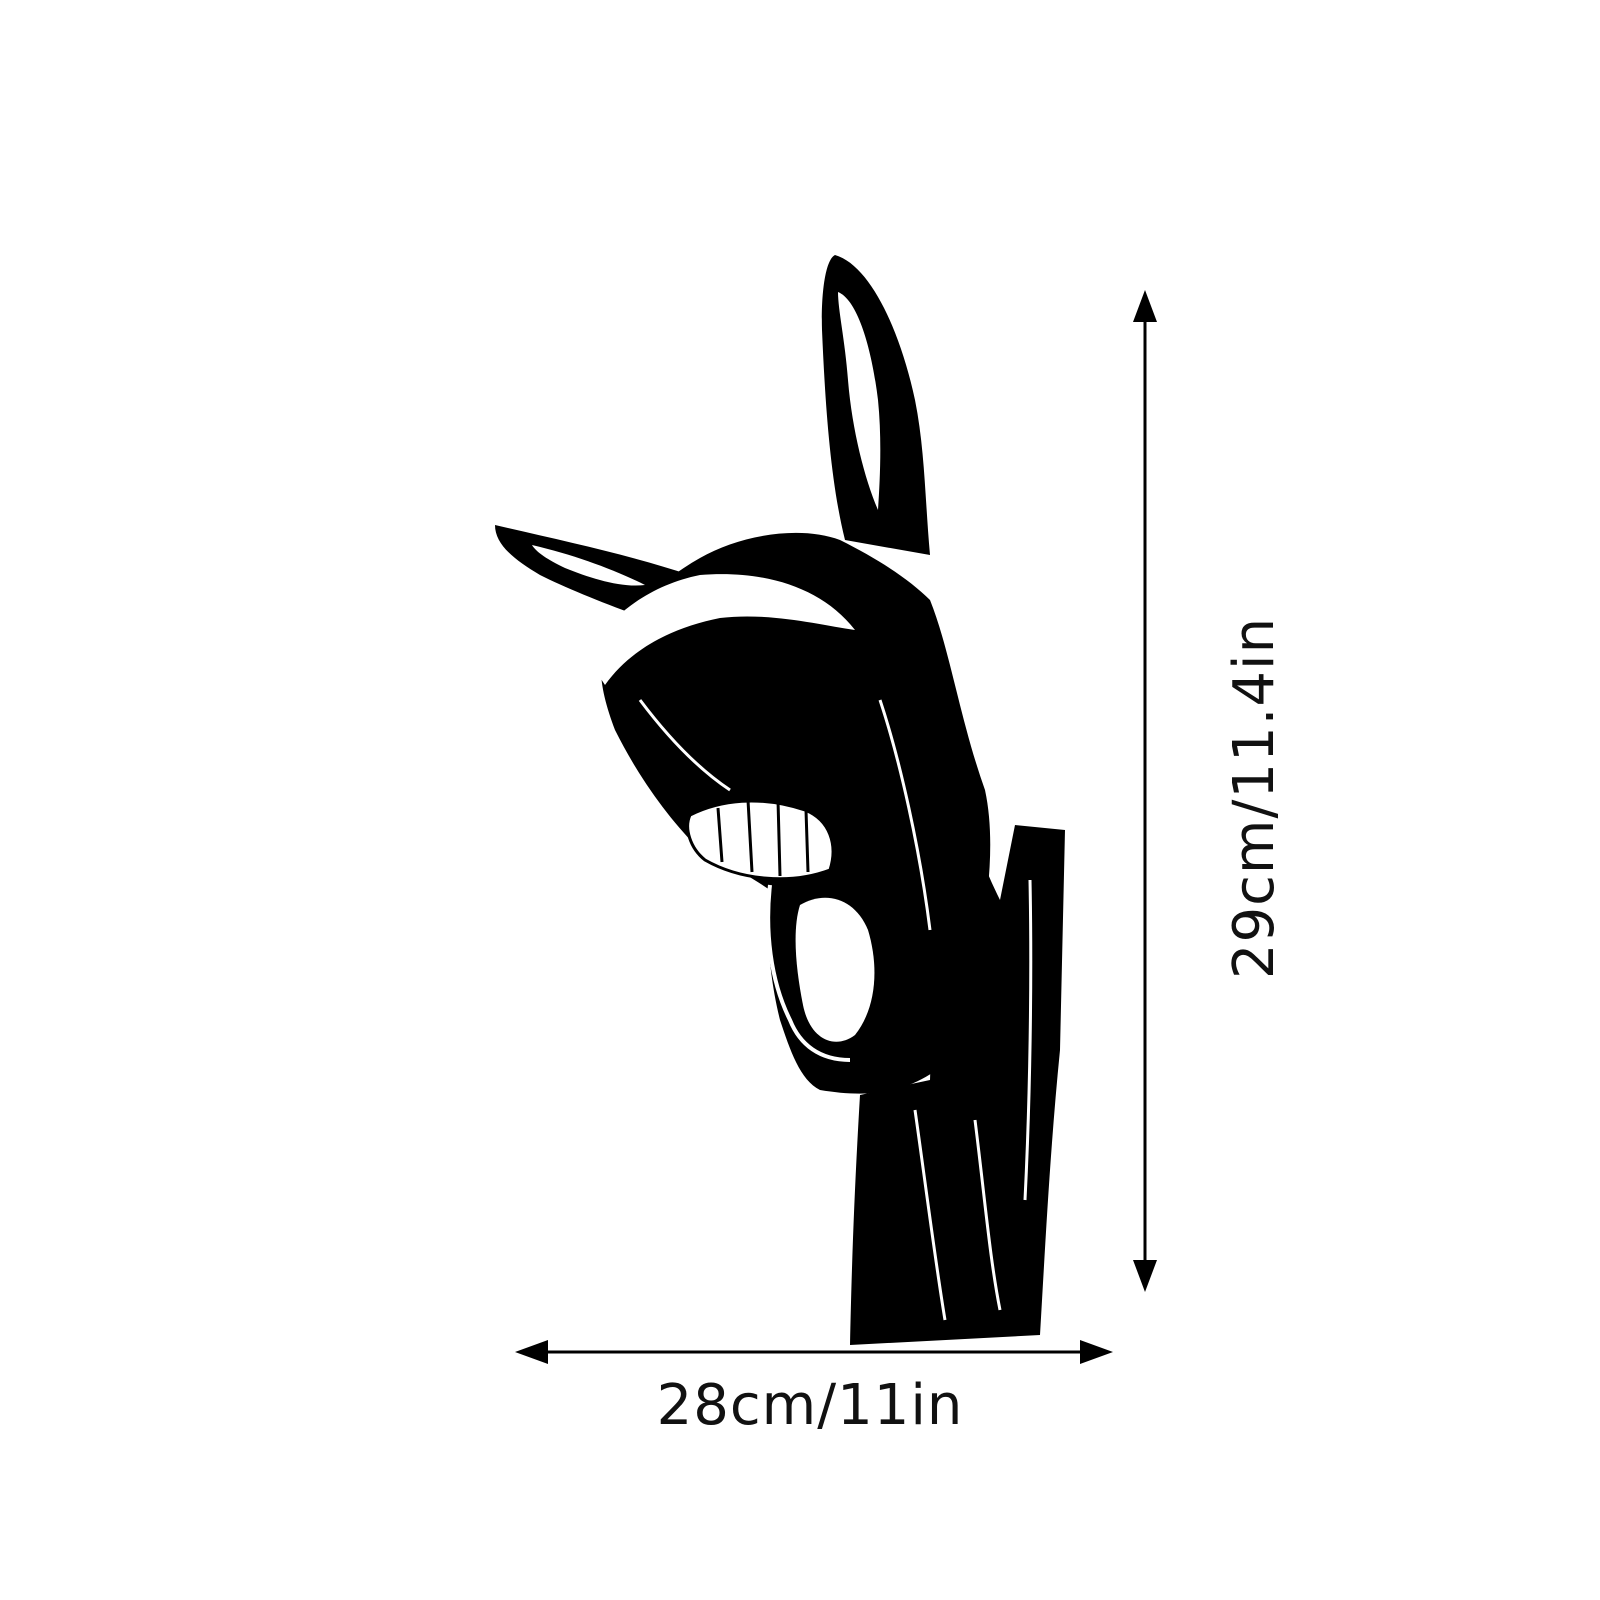 The height and width of the screenshot is (1600, 1600). I want to click on height-dimension-line, so click(1145, 791).